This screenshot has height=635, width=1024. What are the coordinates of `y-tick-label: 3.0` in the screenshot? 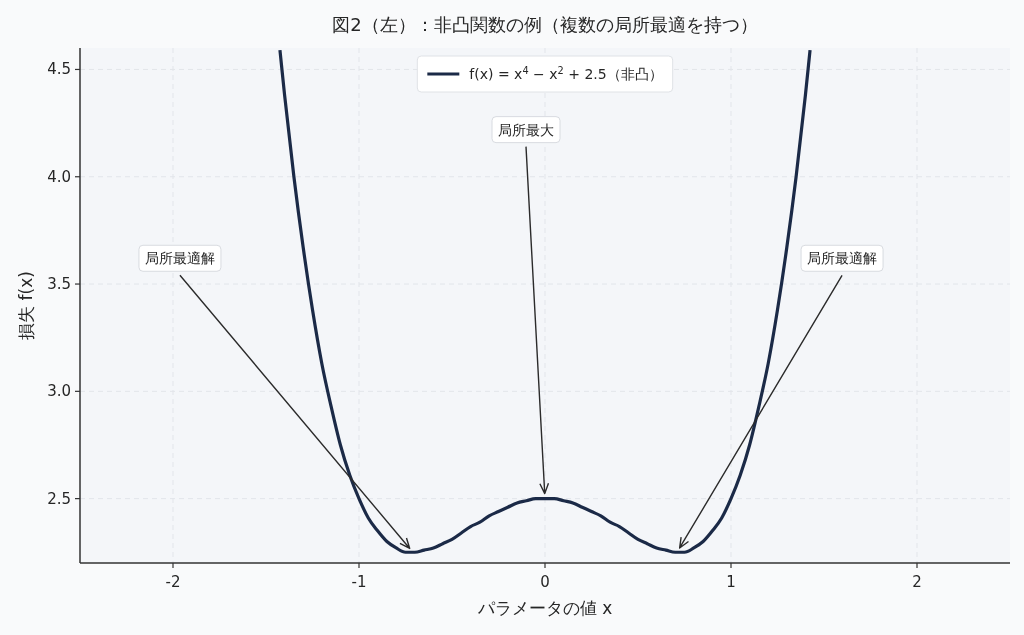 It's located at (59, 391).